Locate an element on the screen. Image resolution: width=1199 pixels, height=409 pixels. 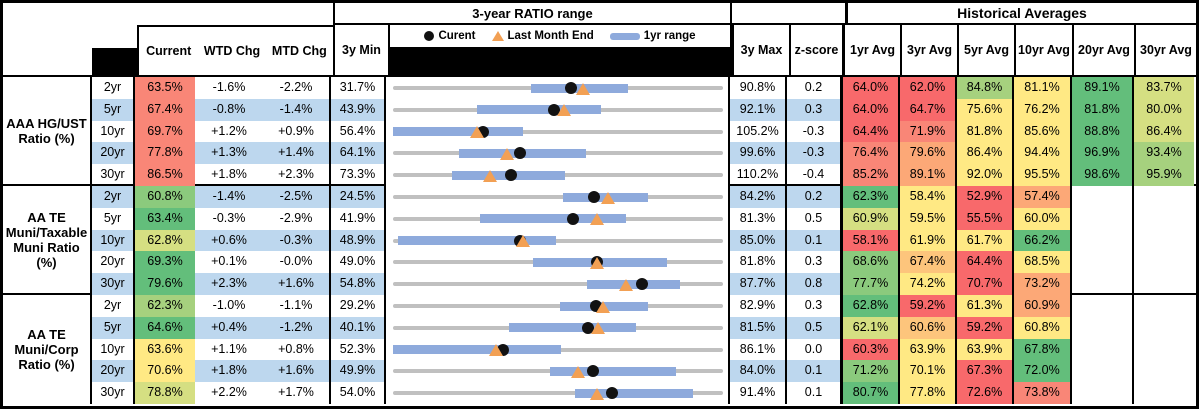
avg-cell: 83.7% is located at coordinates (1164, 88).